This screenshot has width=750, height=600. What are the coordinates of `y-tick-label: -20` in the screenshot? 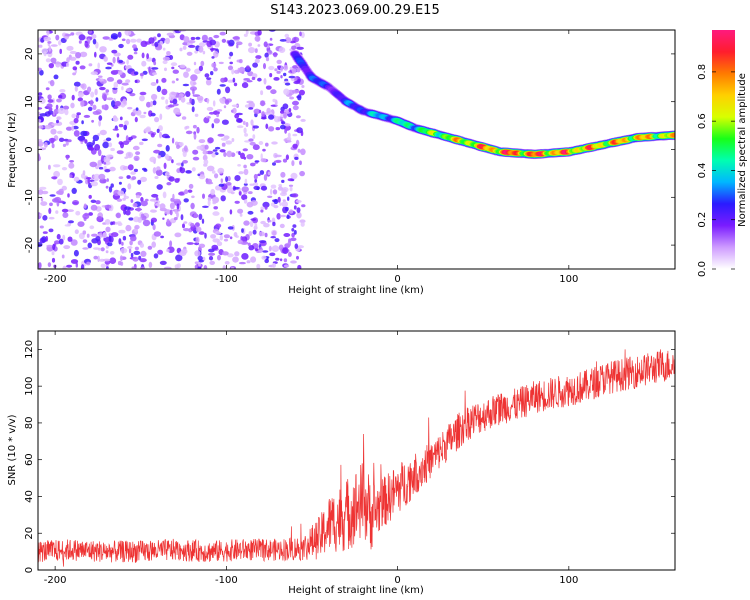 It's located at (29, 245).